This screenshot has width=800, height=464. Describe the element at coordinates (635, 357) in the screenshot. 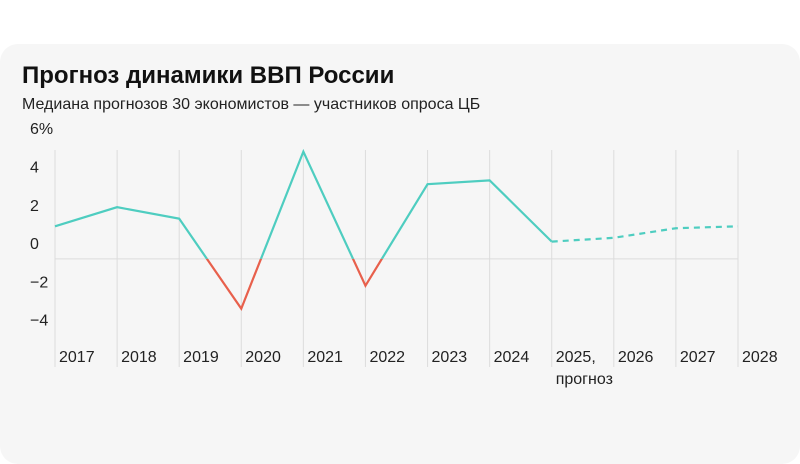

I see `x-tick-label: 2026` at that location.